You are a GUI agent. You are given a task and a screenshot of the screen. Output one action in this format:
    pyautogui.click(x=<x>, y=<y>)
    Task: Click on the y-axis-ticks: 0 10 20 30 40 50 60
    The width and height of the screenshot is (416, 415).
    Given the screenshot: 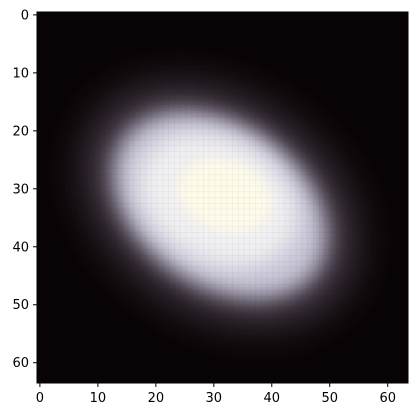 What is the action you would take?
    pyautogui.click(x=24, y=189)
    